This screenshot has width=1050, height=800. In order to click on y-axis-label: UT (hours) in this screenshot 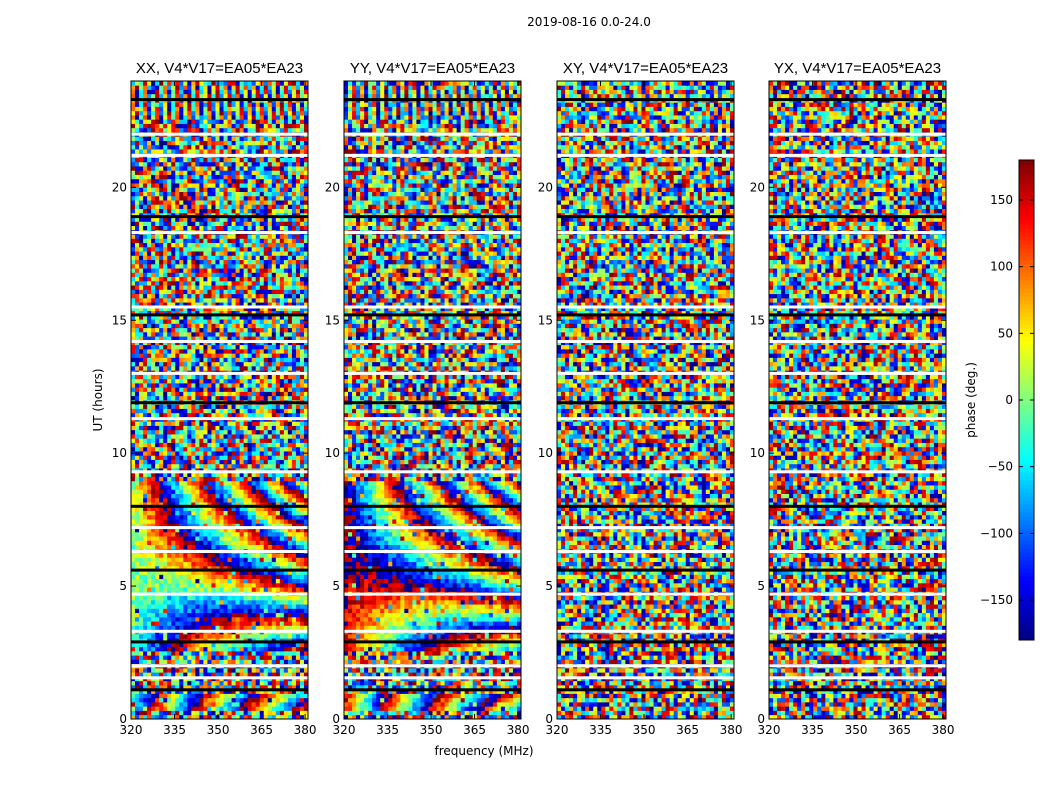, I will do `click(98, 399)`.